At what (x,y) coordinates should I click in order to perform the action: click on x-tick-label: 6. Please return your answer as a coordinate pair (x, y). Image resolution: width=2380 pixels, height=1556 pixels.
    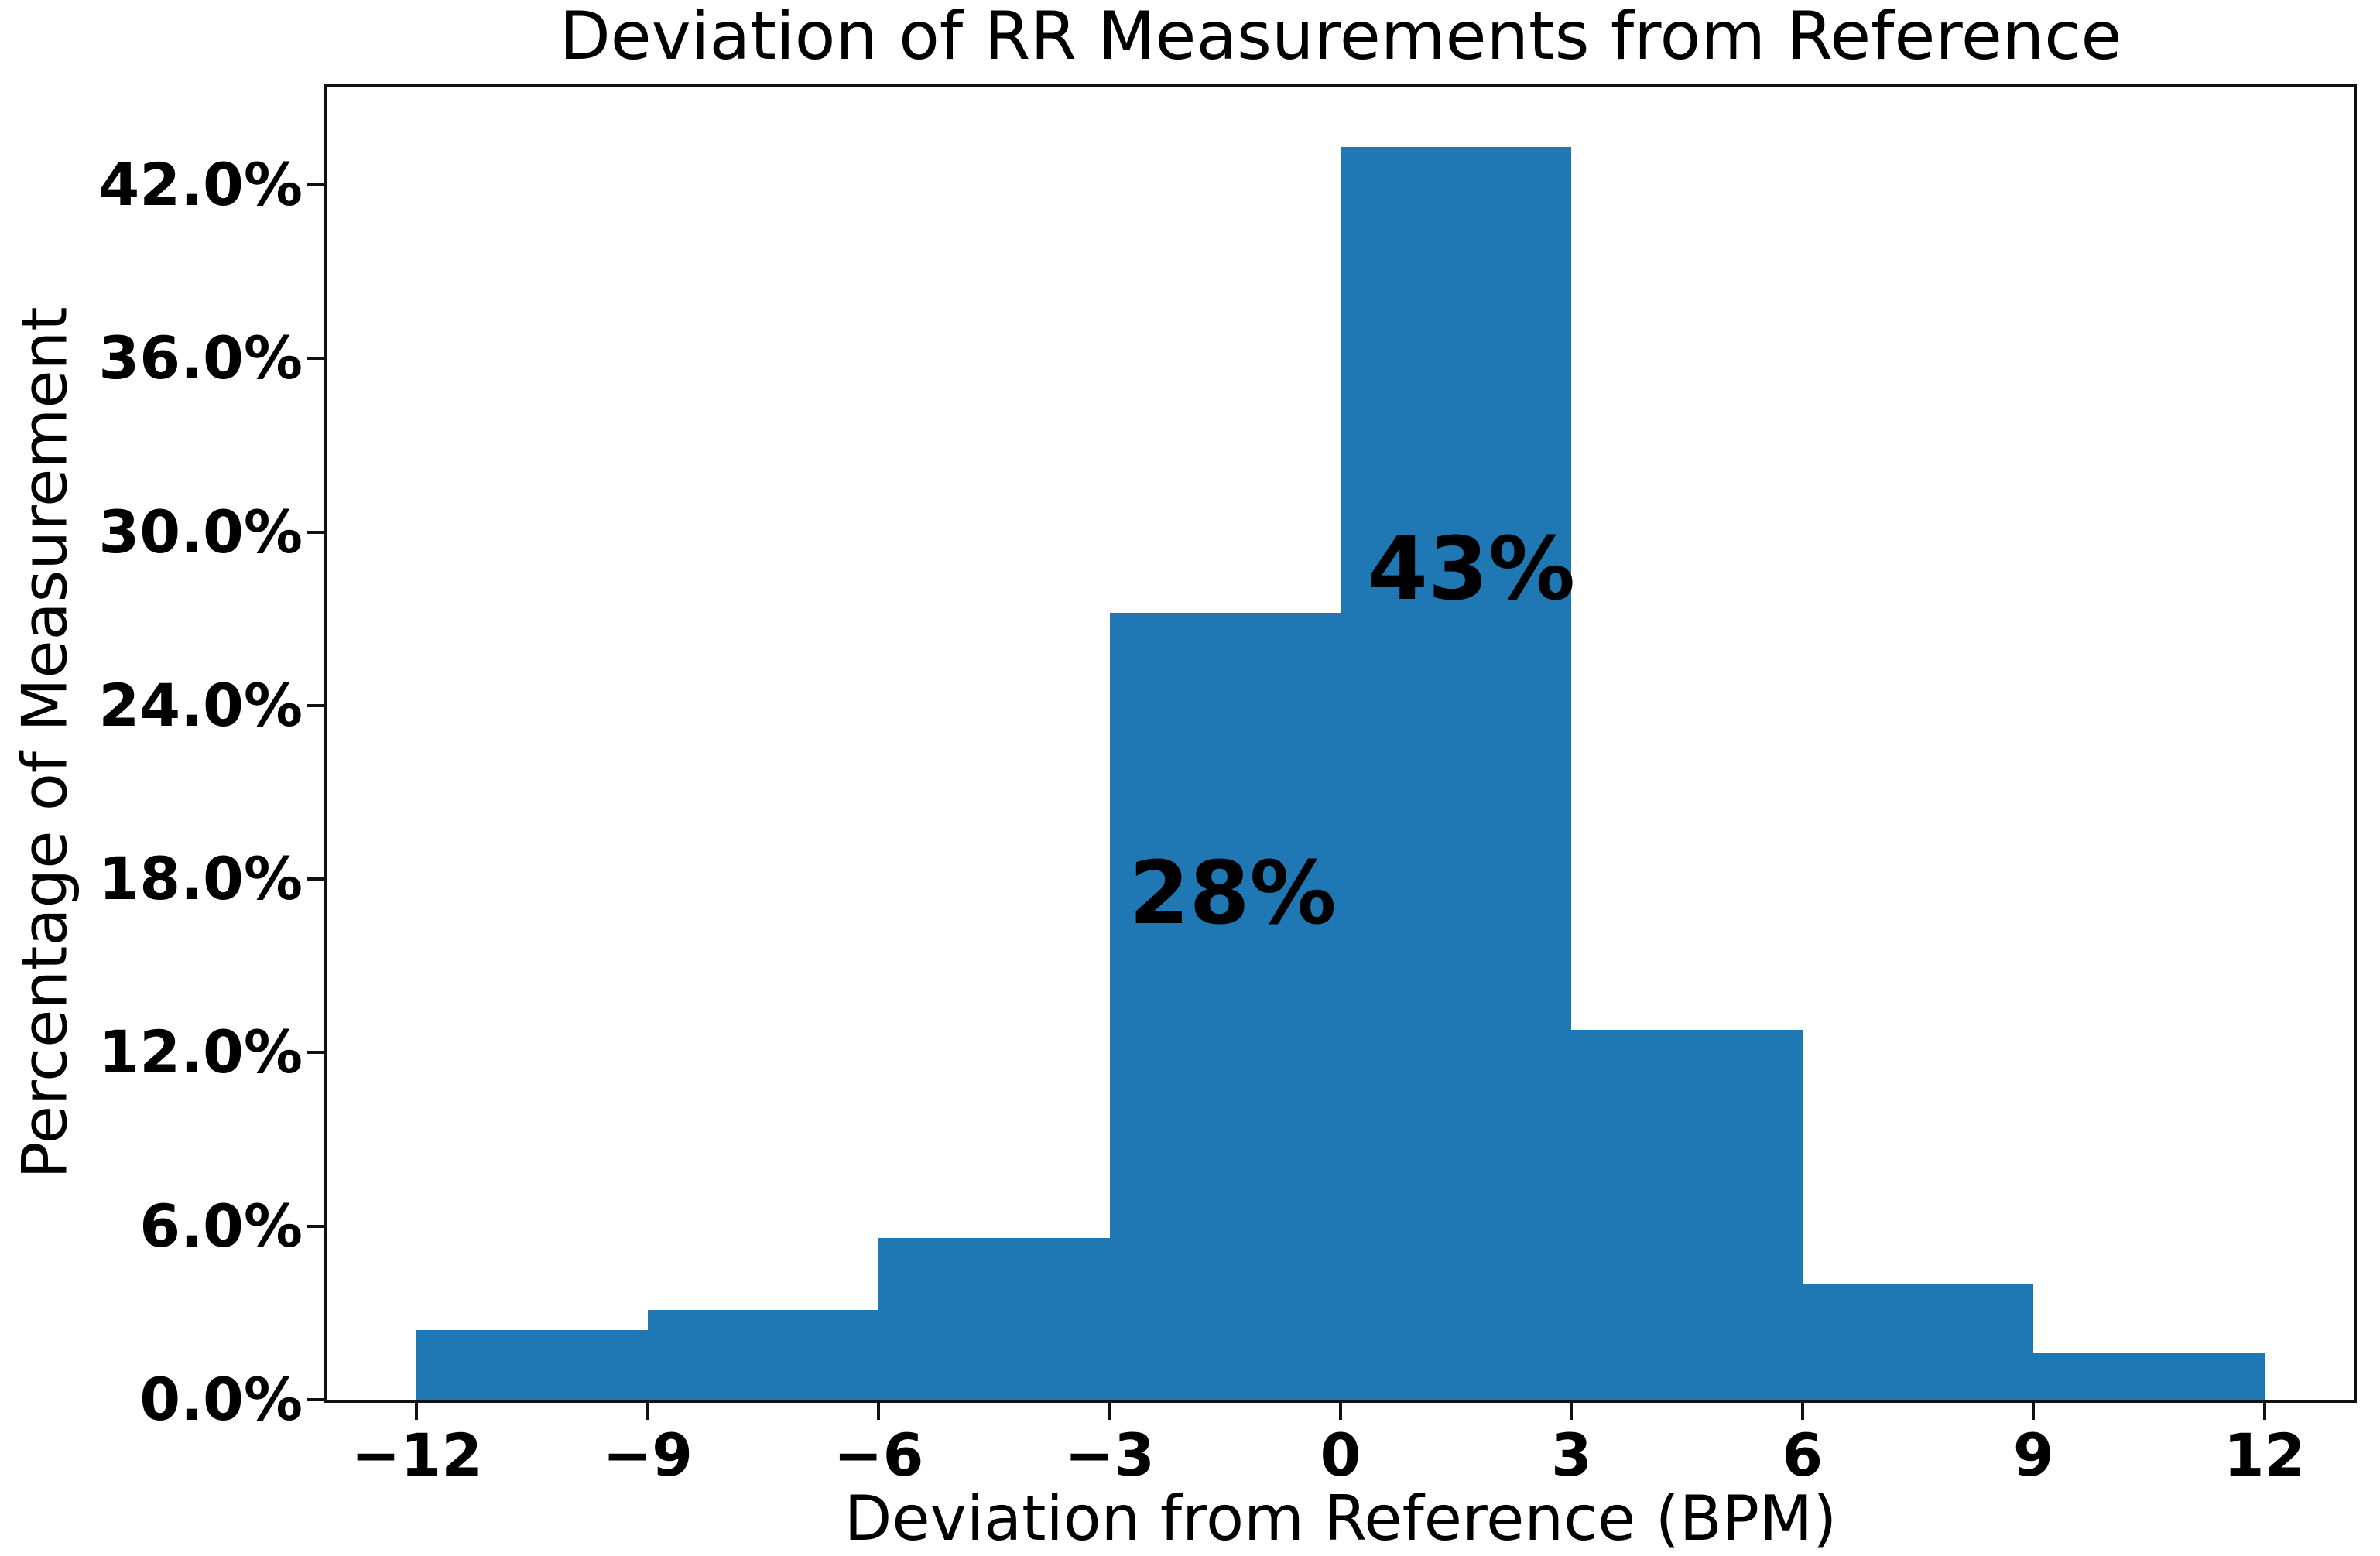
    Looking at the image, I should click on (1803, 1455).